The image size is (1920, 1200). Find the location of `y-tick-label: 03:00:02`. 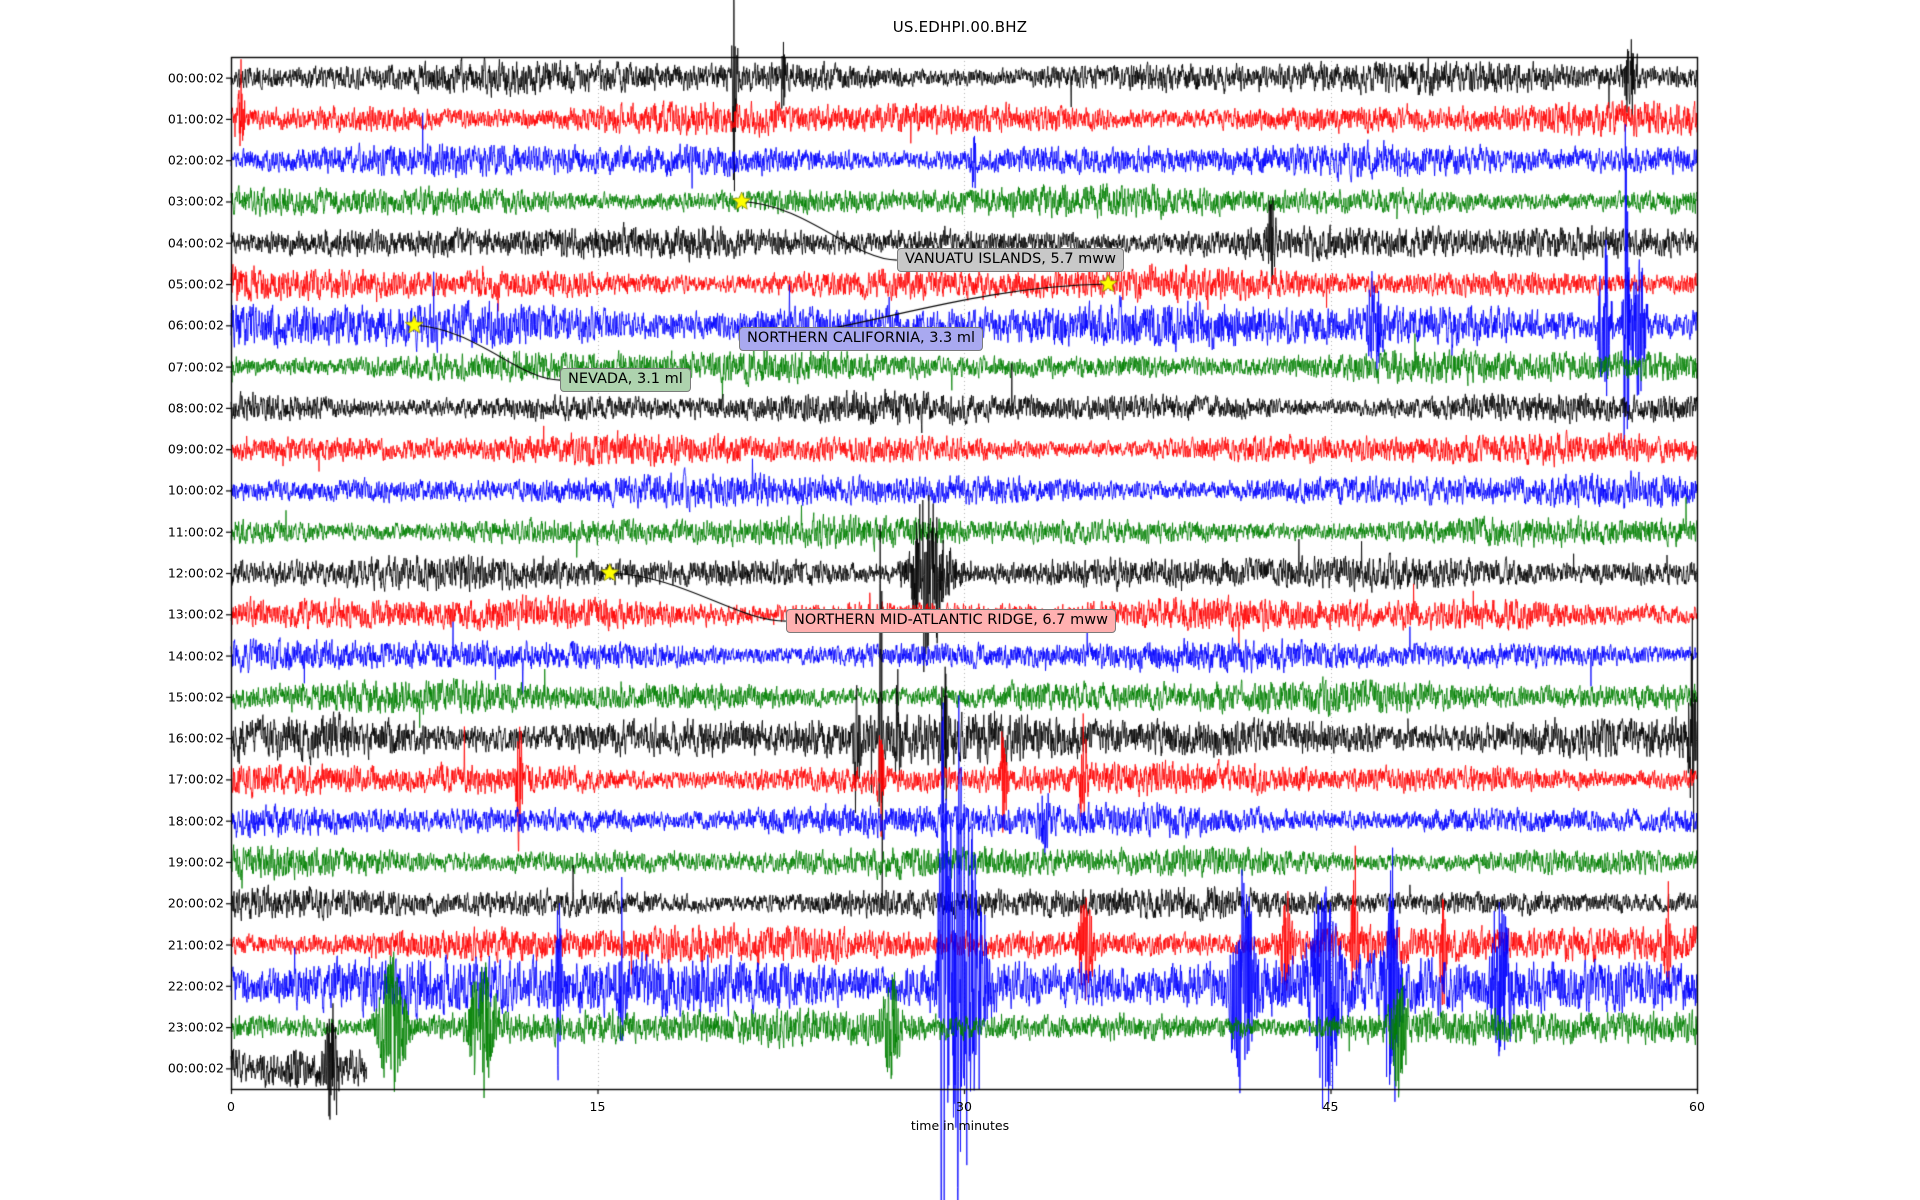

y-tick-label: 03:00:02 is located at coordinates (195, 201).